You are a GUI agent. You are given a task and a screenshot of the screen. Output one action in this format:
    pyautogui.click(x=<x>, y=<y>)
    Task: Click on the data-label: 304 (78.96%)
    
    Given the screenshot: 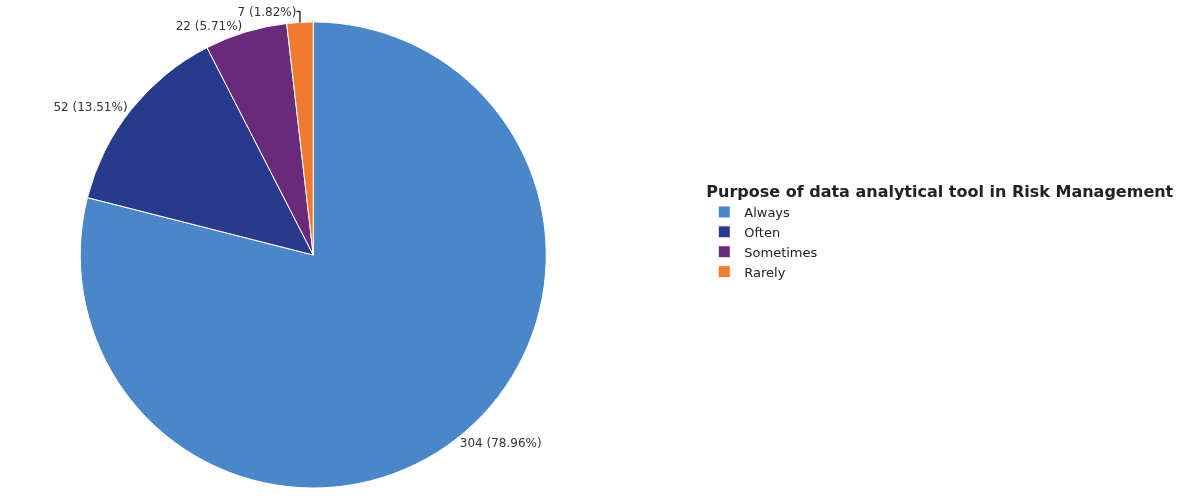 What is the action you would take?
    pyautogui.click(x=500, y=443)
    